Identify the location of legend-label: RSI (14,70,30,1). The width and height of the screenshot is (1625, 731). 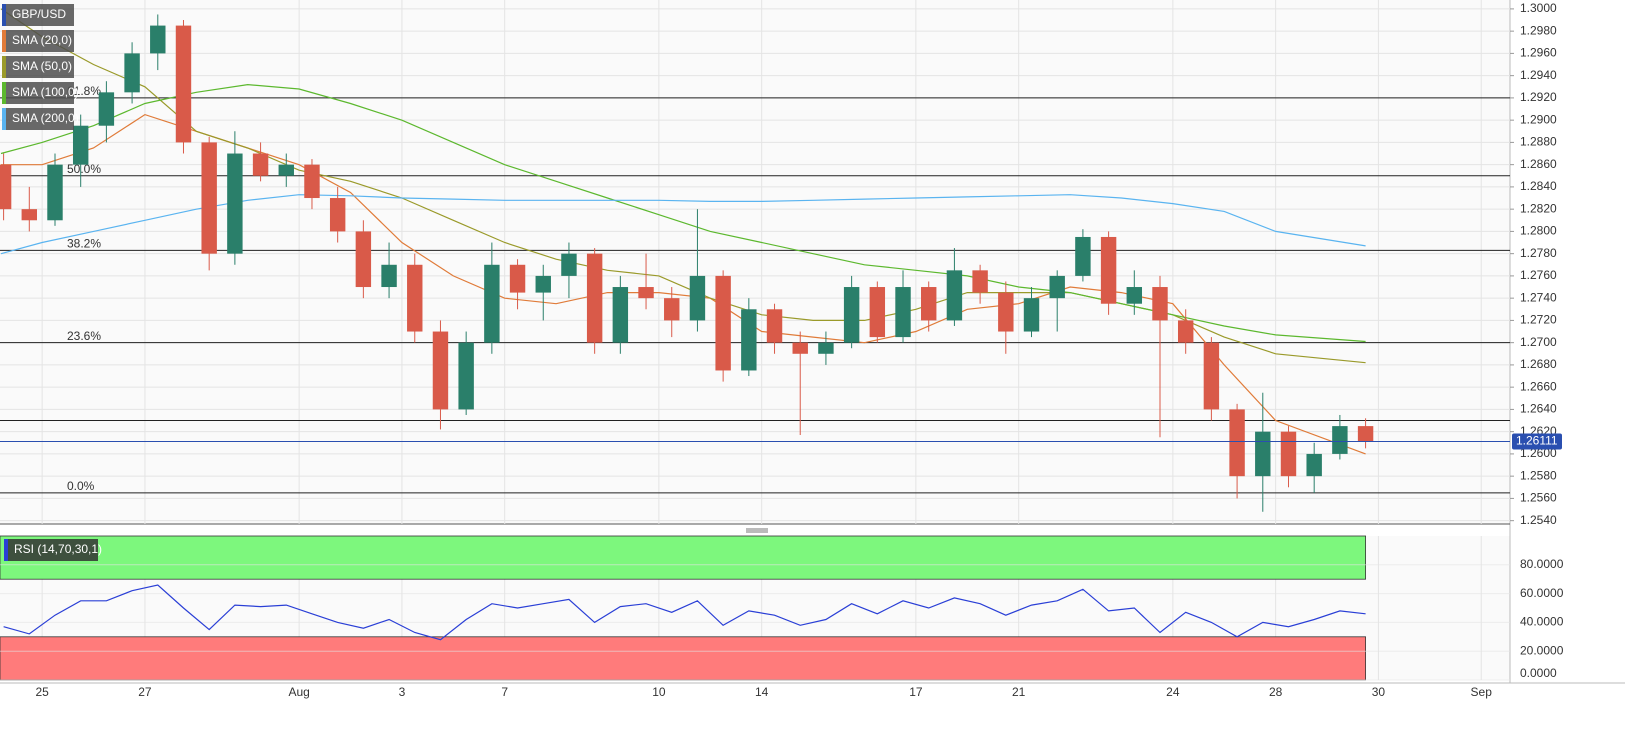
(58, 549).